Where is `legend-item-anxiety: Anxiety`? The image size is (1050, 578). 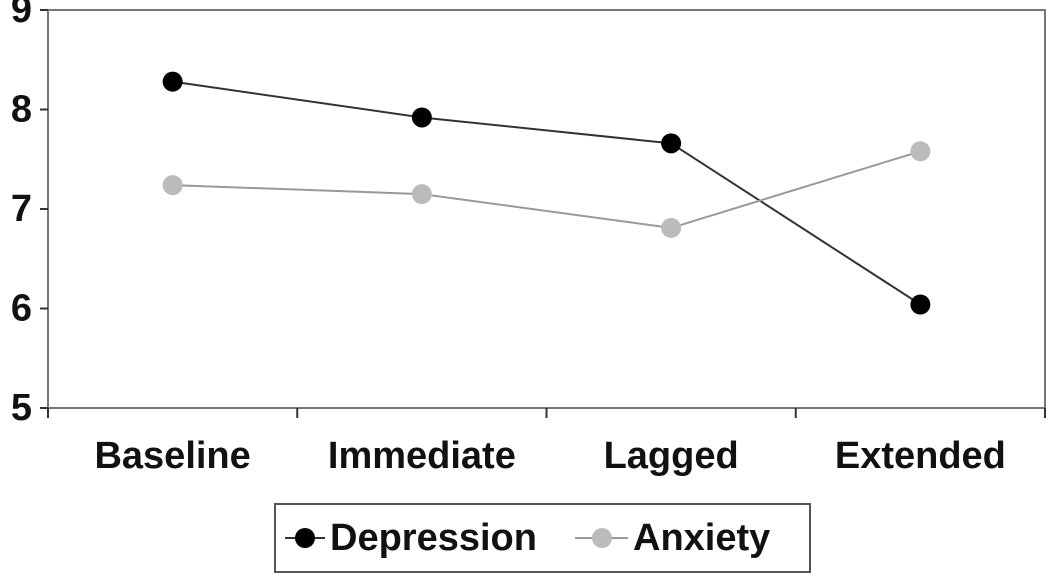 legend-item-anxiety: Anxiety is located at coordinates (672, 538).